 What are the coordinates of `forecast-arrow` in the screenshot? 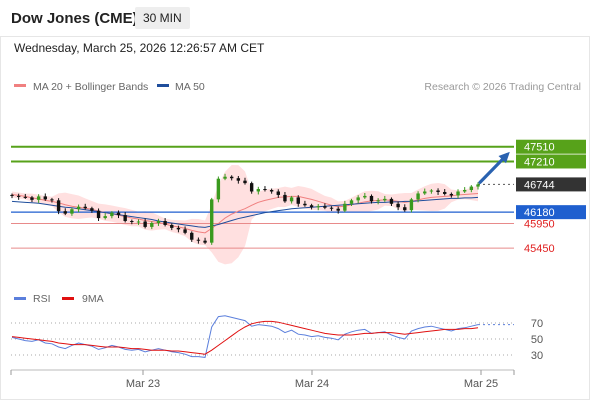 It's located at (494, 168).